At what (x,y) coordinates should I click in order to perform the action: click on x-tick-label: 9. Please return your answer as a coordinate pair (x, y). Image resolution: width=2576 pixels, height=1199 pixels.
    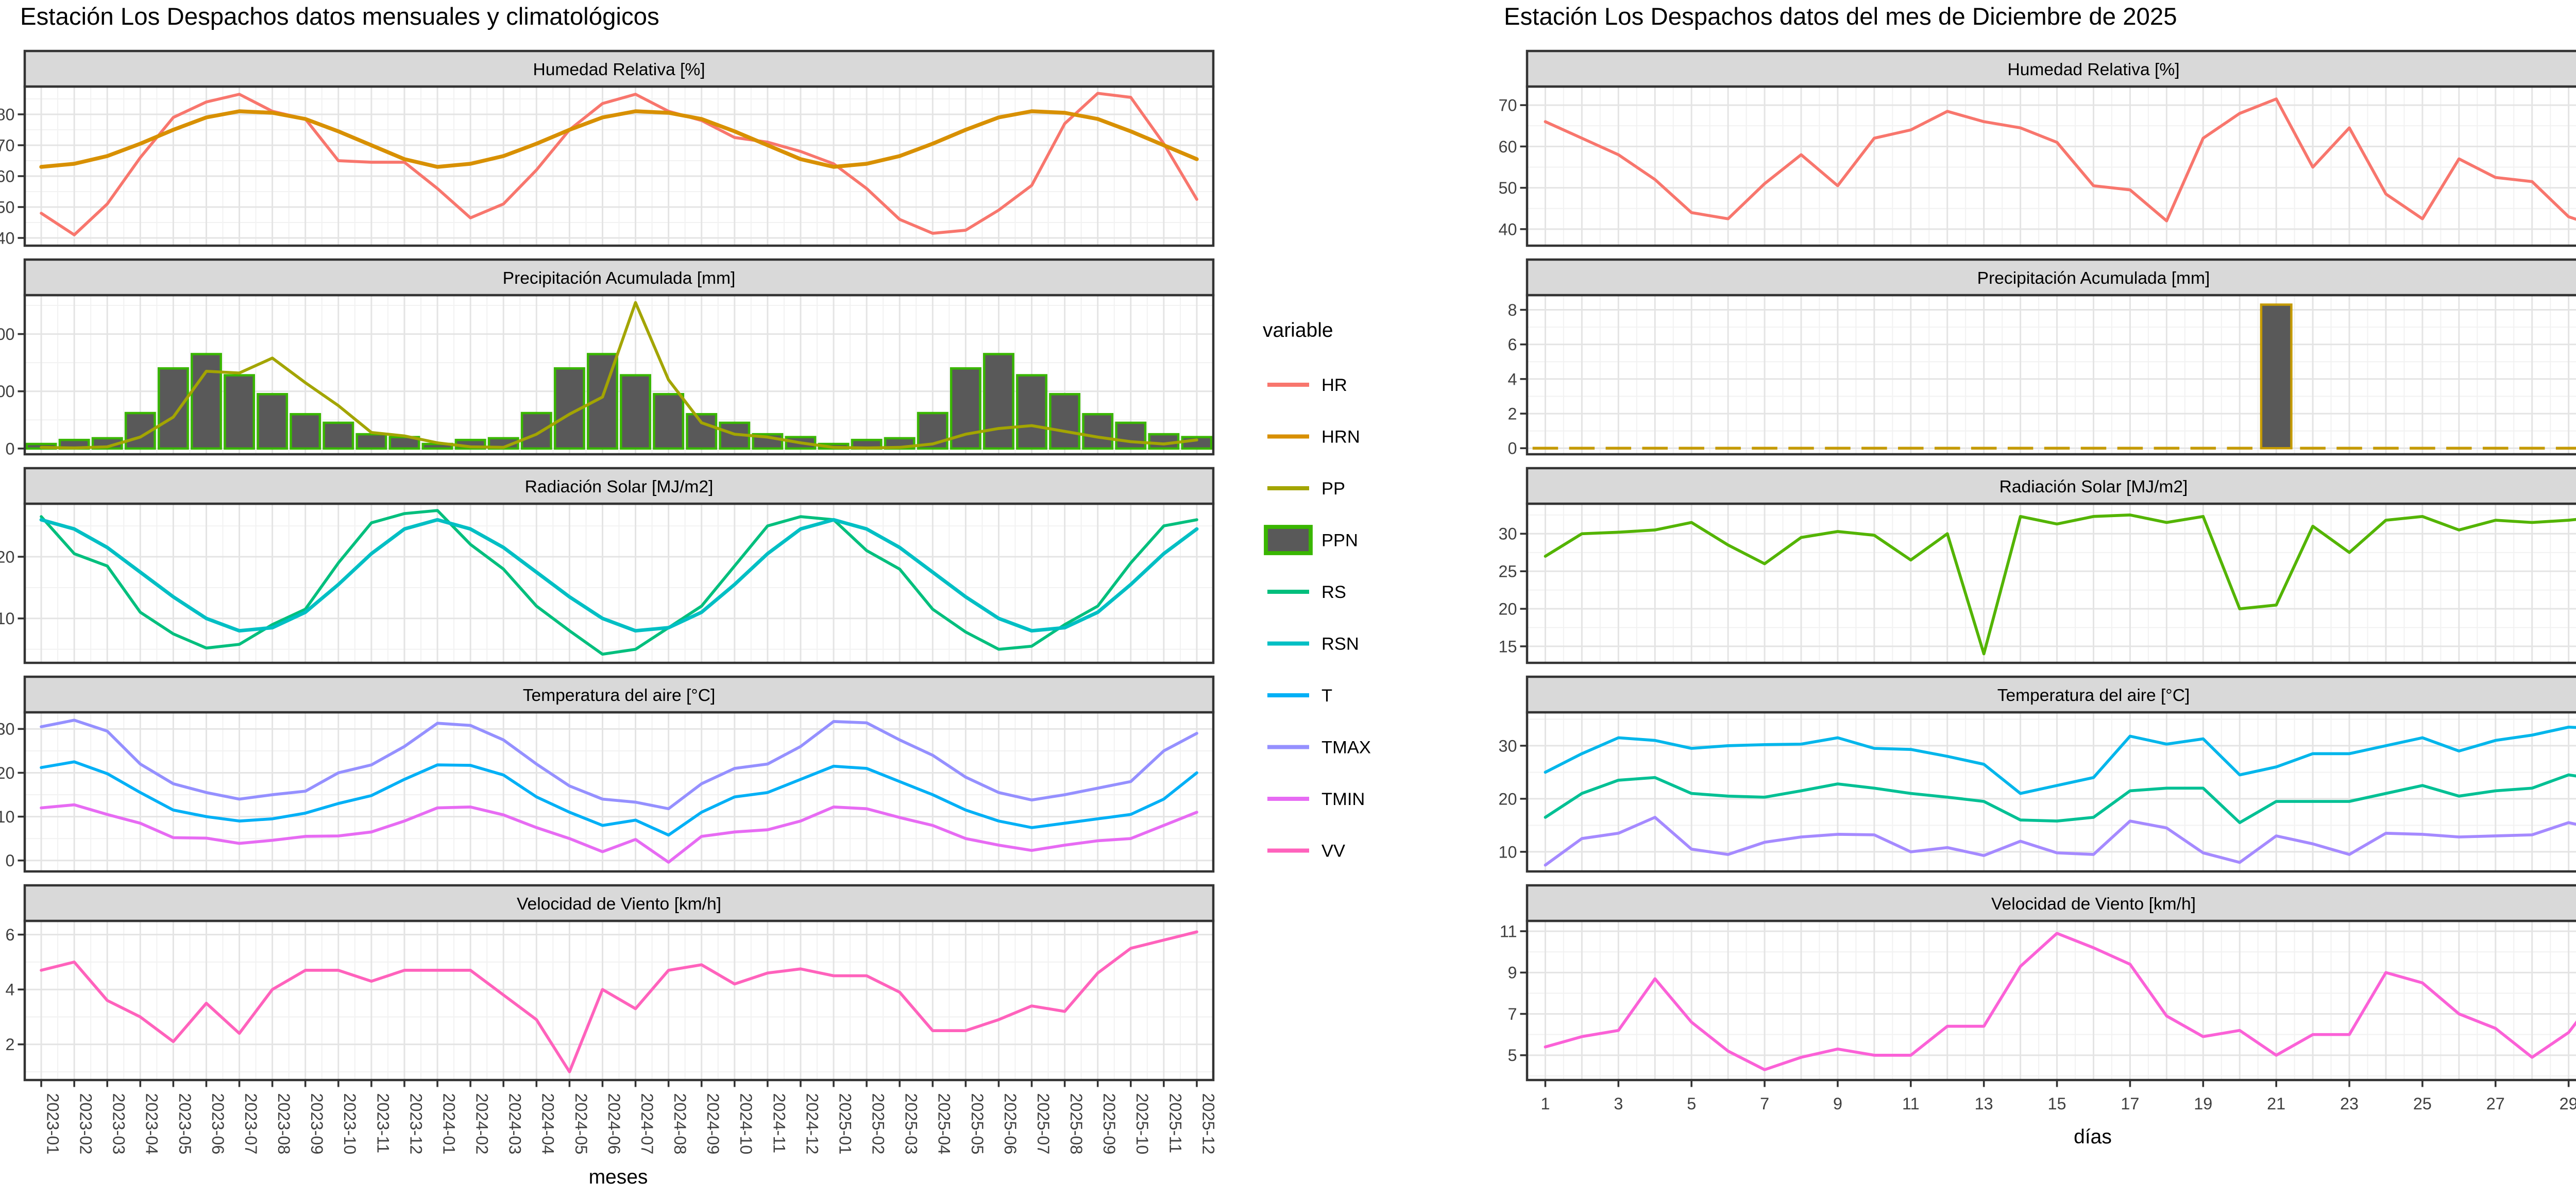
    Looking at the image, I should click on (1837, 1103).